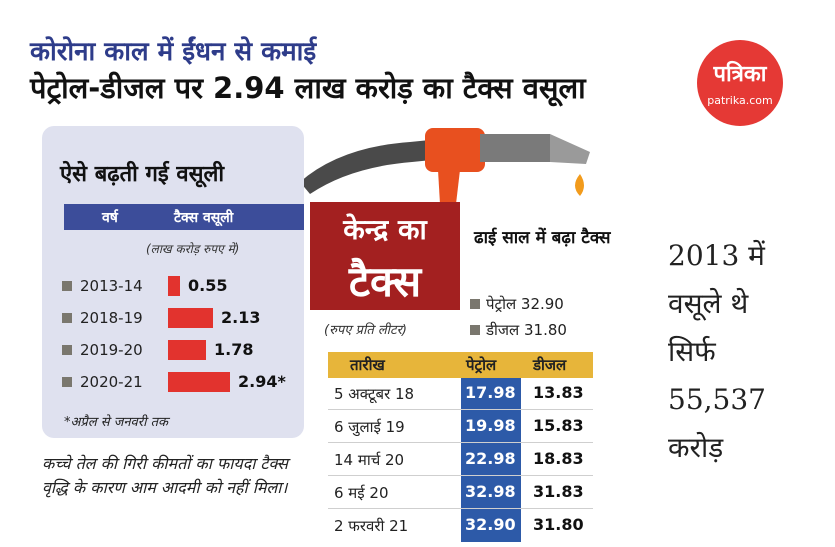  I want to click on row-diesel: 31.83, so click(558, 491).